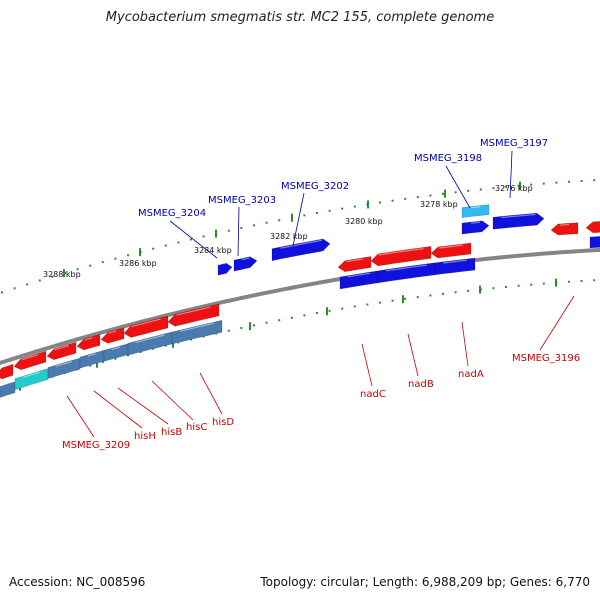 The image size is (600, 600). What do you see at coordinates (448, 158) in the screenshot?
I see `label-msmeg-3198: MSMEG_3198` at bounding box center [448, 158].